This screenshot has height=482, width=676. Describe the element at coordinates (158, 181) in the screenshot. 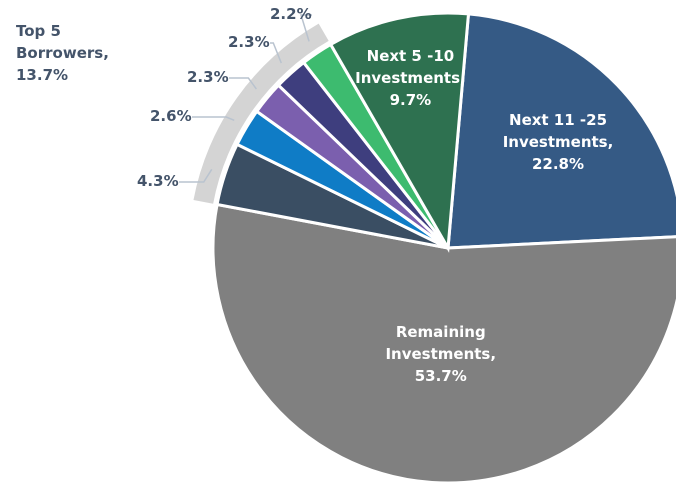

I see `value-label: 4.3%` at that location.